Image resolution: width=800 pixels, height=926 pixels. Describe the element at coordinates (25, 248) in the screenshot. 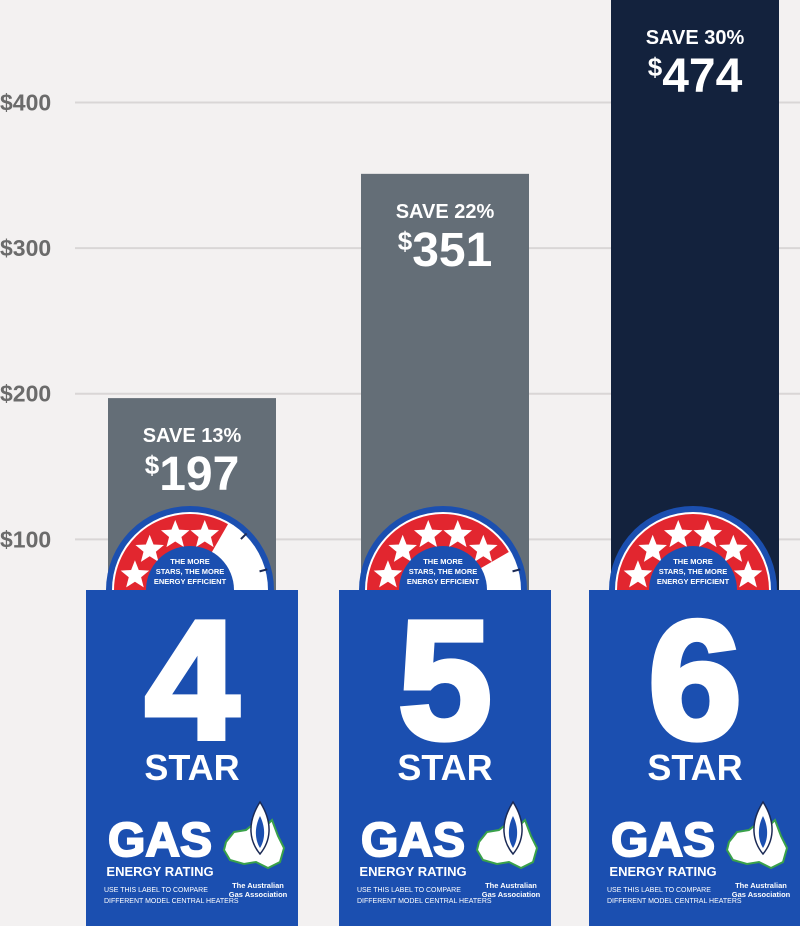

I see `y-tick-label: $300` at that location.